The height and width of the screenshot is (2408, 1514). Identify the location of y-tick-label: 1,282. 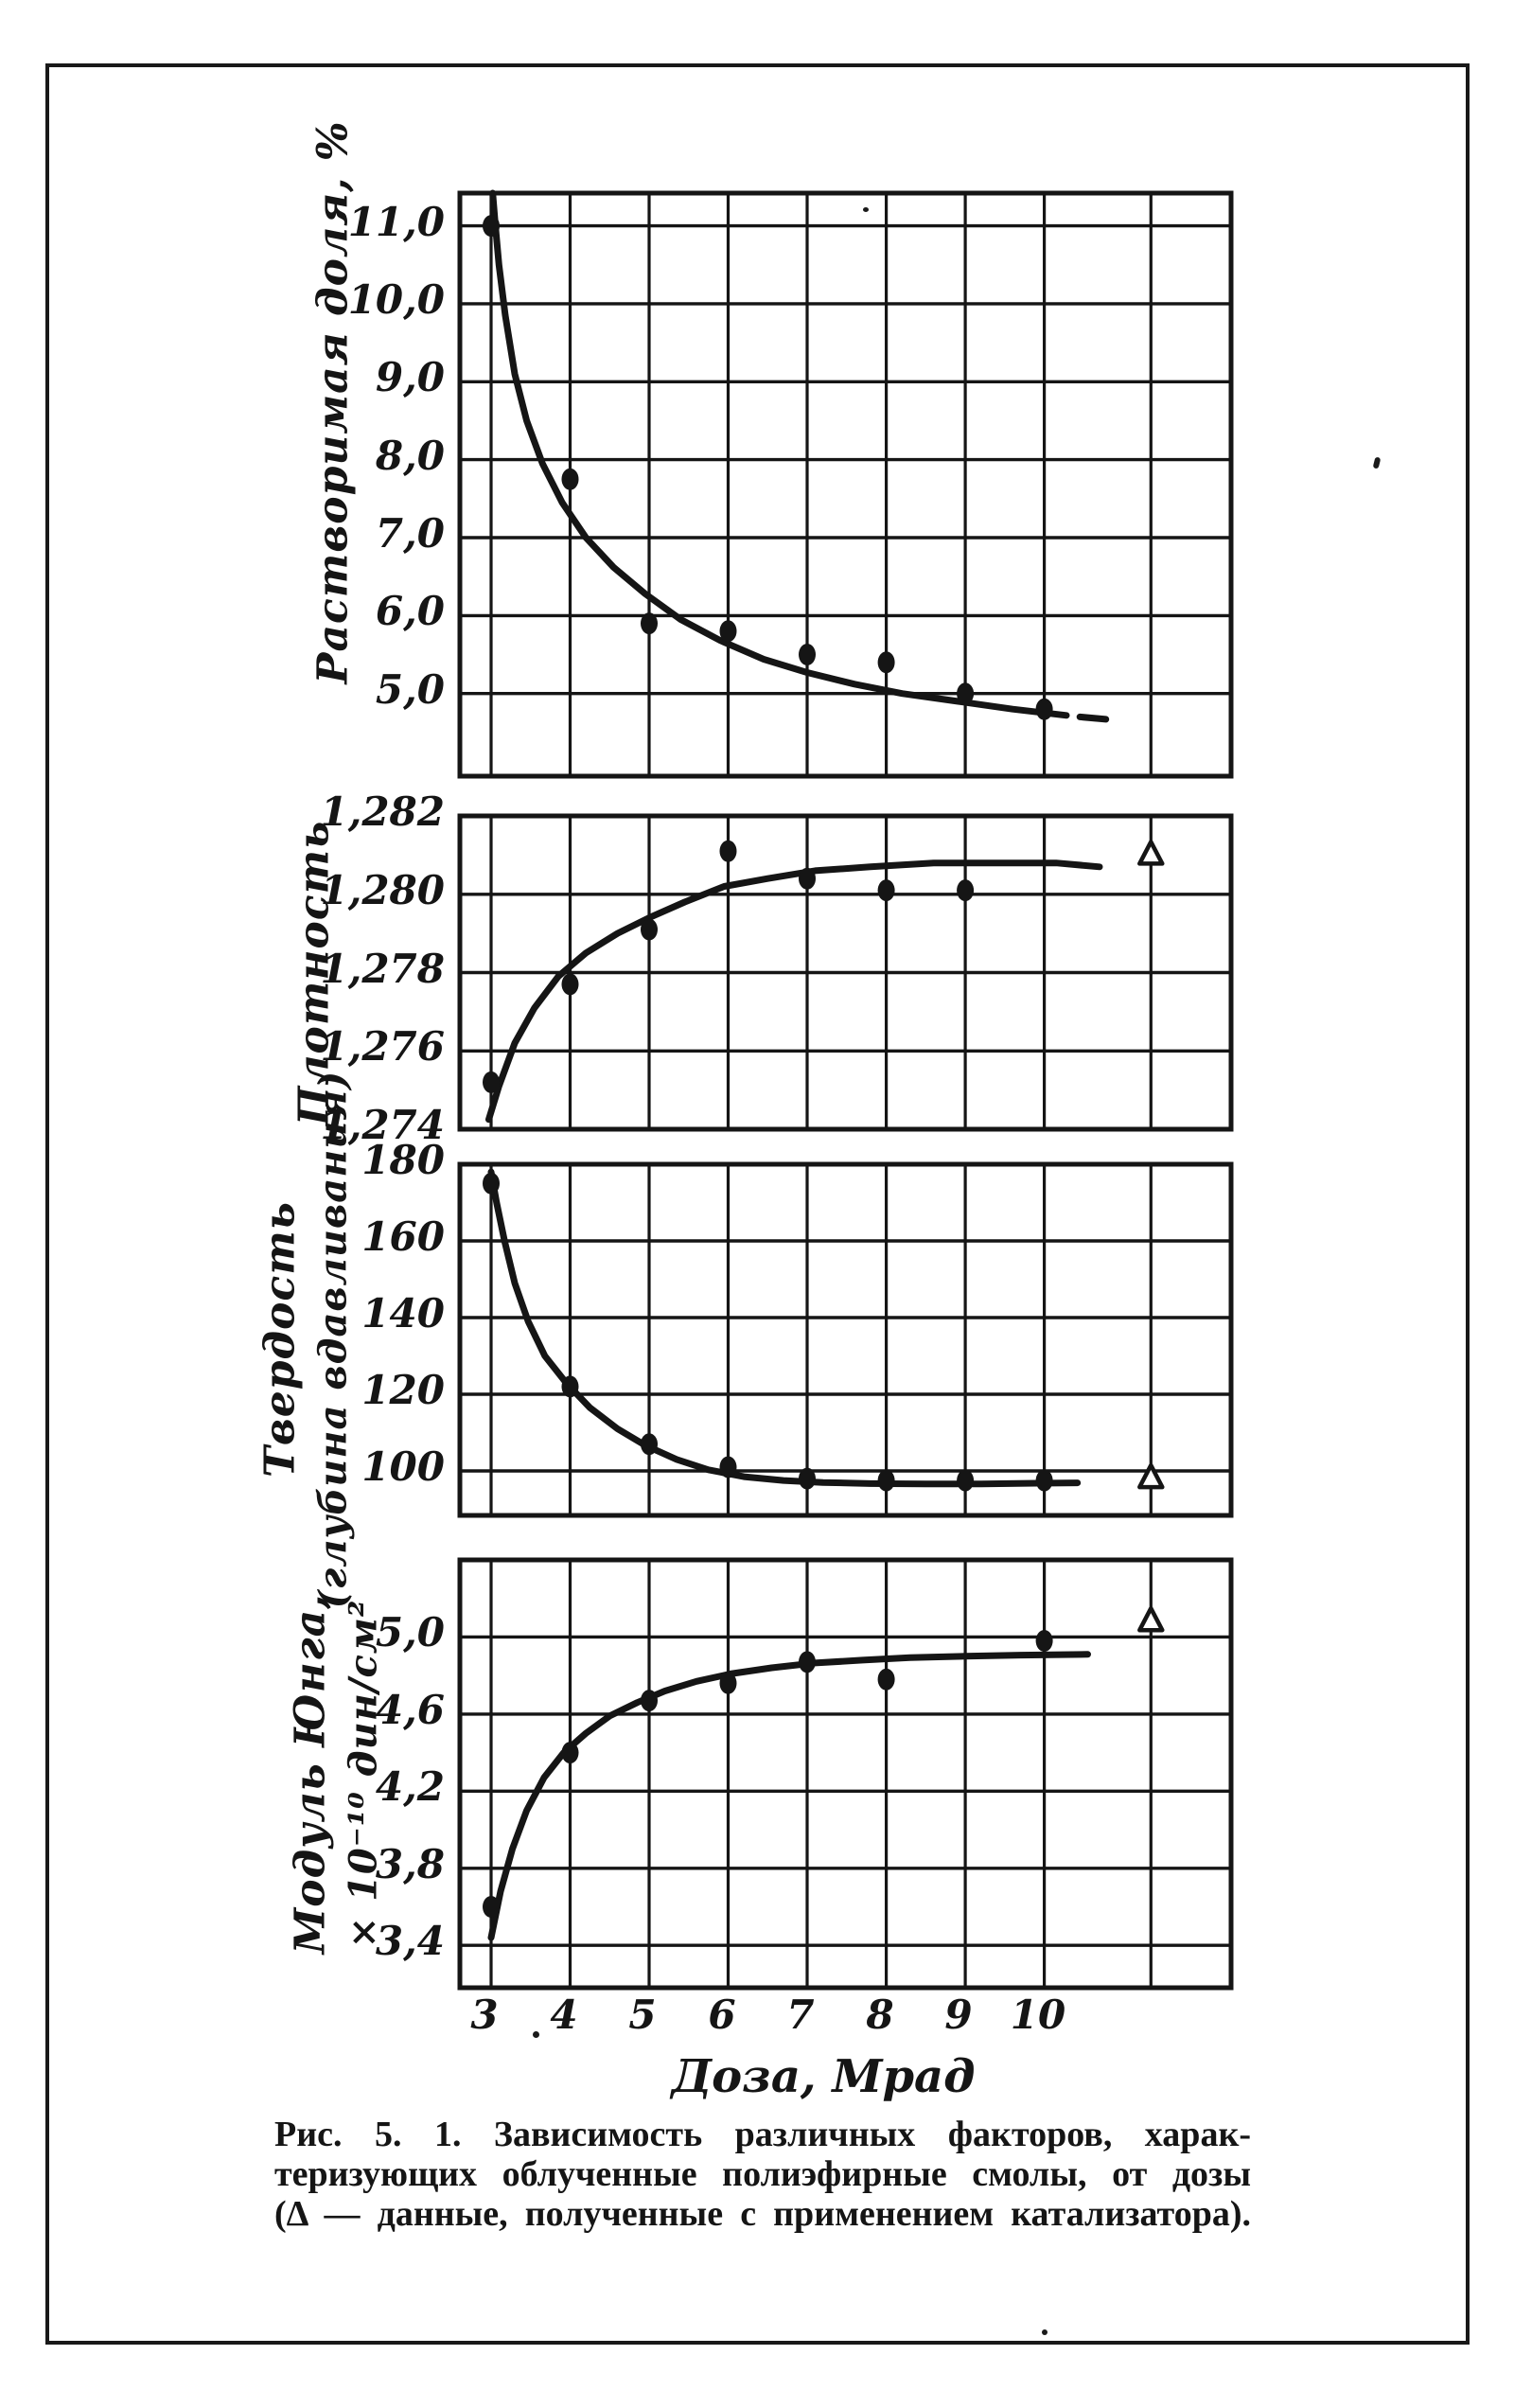
(383, 811).